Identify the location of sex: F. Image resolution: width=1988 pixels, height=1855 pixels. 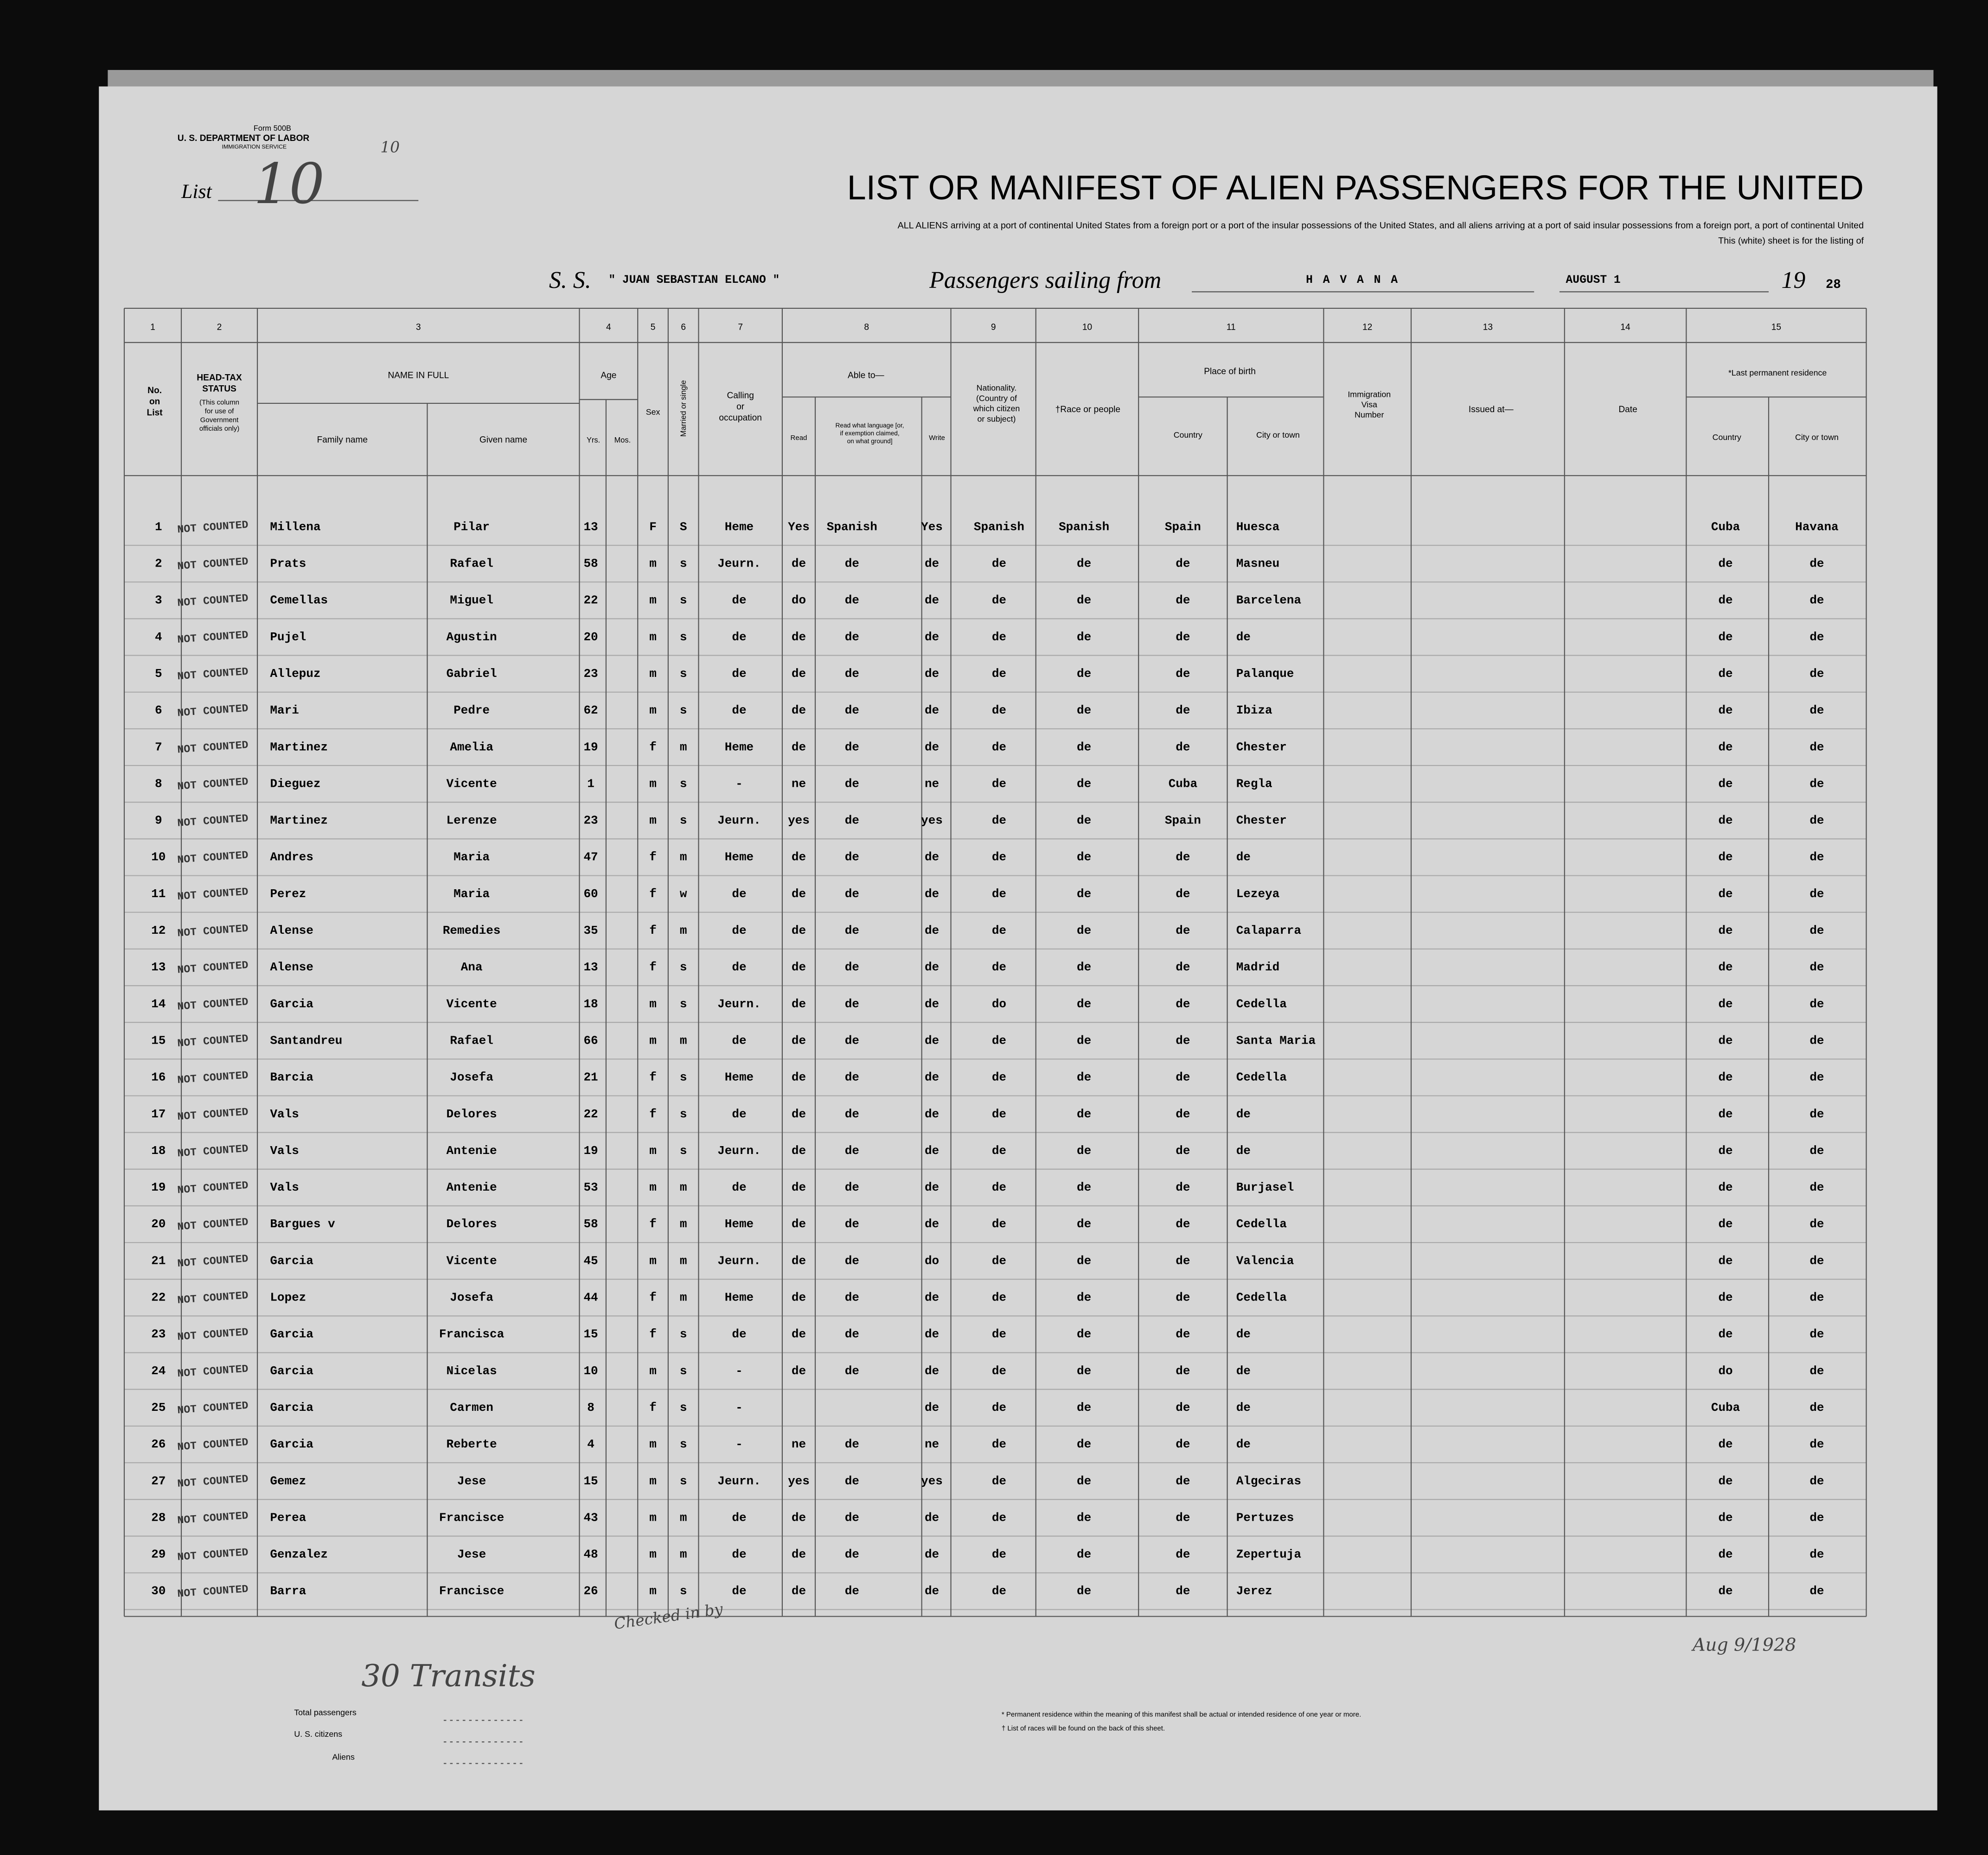
(653, 527).